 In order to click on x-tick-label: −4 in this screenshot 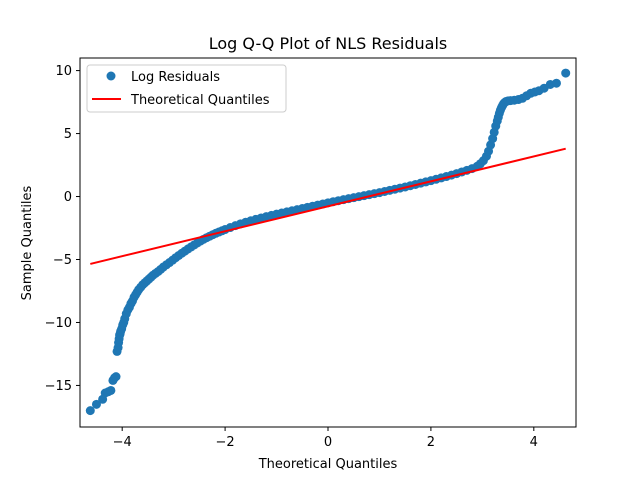, I will do `click(122, 442)`.